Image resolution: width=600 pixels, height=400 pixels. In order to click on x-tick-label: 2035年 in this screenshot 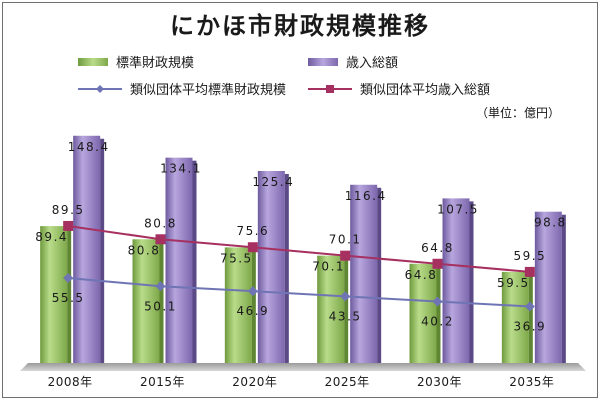, I will do `click(531, 382)`.